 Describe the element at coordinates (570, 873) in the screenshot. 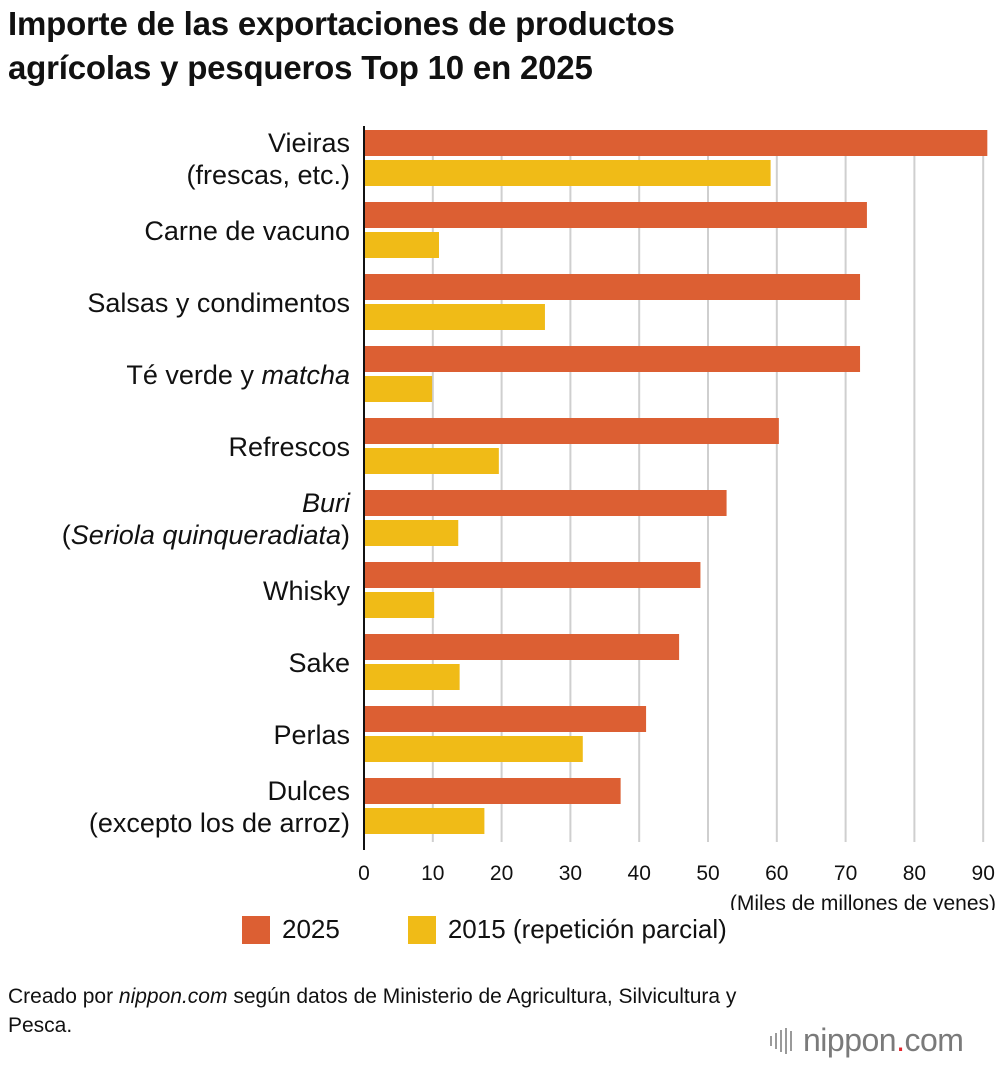

I see `x-tick-label: 30` at that location.